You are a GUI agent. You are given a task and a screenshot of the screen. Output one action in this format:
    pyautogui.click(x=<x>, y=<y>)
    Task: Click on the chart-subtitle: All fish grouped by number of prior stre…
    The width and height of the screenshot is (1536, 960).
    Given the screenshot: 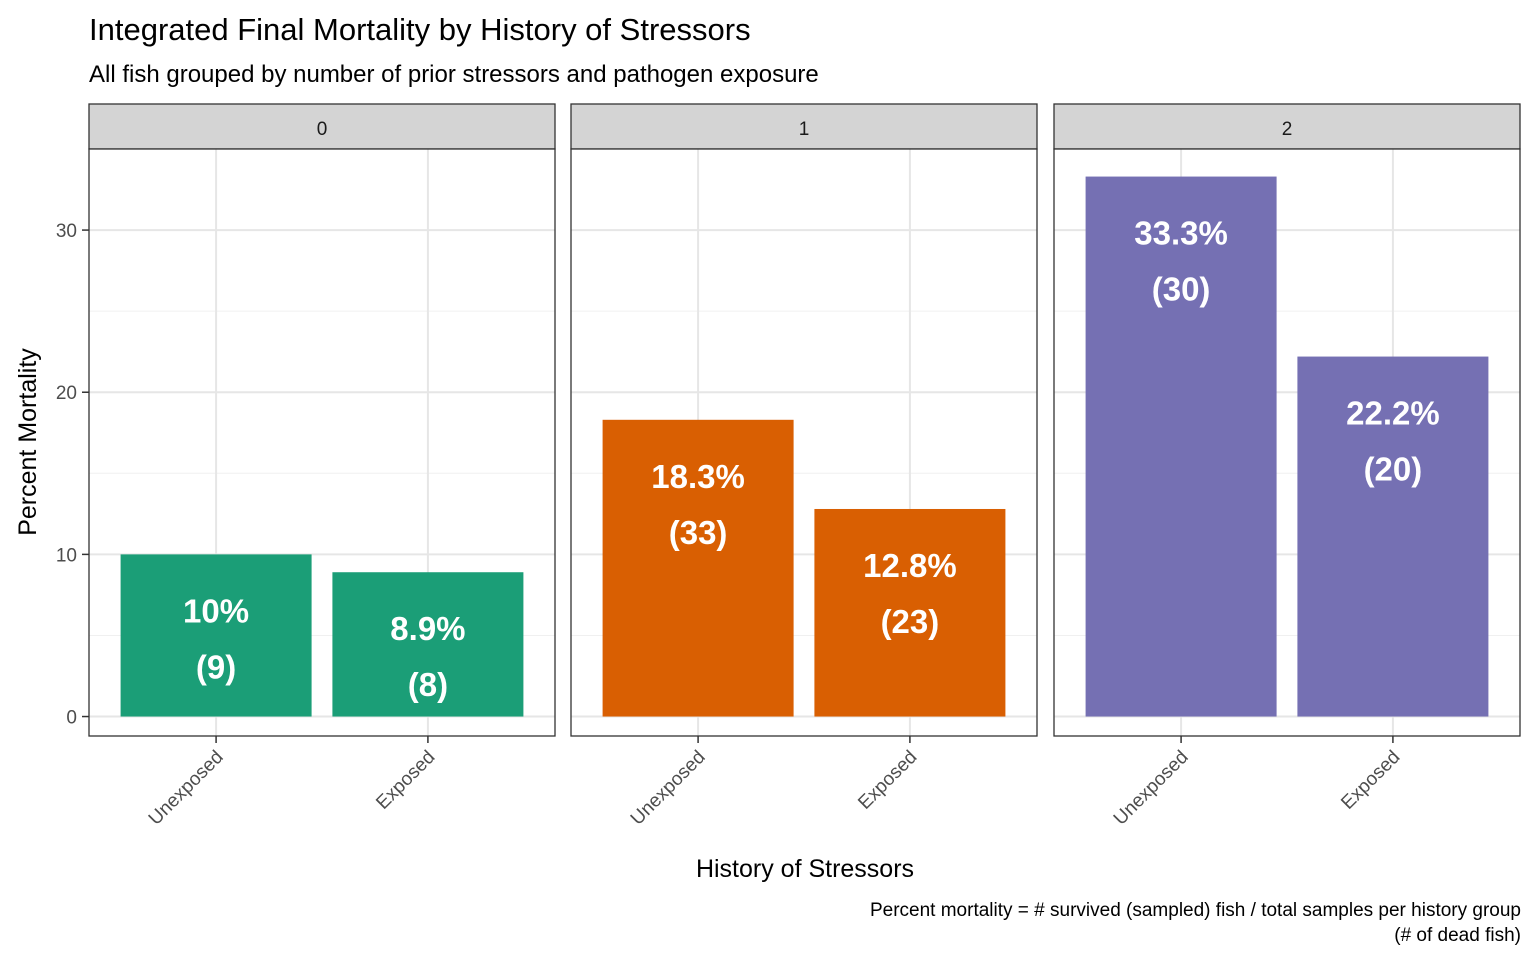 What is the action you would take?
    pyautogui.click(x=454, y=74)
    